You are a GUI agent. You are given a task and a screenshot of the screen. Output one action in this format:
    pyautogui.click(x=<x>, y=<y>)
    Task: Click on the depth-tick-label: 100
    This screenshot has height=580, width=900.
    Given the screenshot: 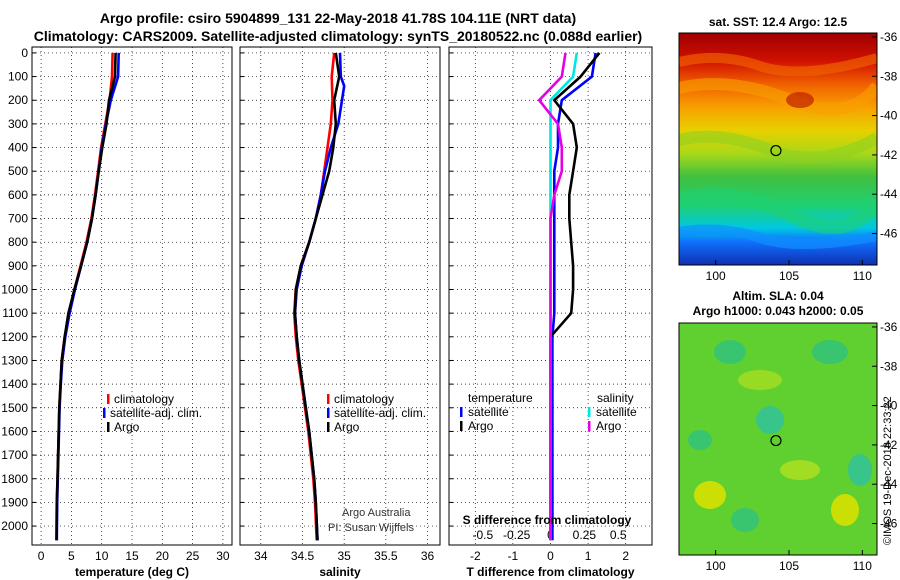 What is the action you would take?
    pyautogui.click(x=18, y=77)
    